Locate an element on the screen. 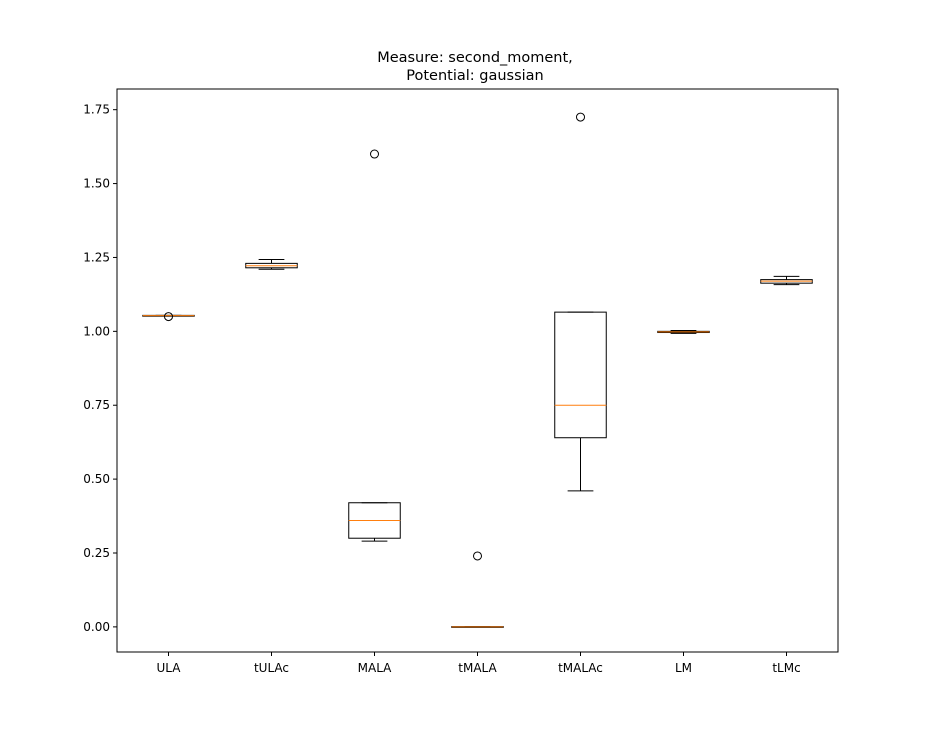 Image resolution: width=932 pixels, height=733 pixels. y-tick-label: 0.75 is located at coordinates (96, 405).